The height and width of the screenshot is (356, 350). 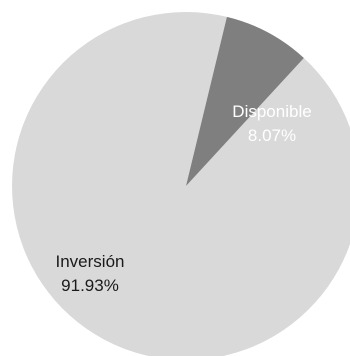 I want to click on slice-category-label: Disponible, so click(x=271, y=111).